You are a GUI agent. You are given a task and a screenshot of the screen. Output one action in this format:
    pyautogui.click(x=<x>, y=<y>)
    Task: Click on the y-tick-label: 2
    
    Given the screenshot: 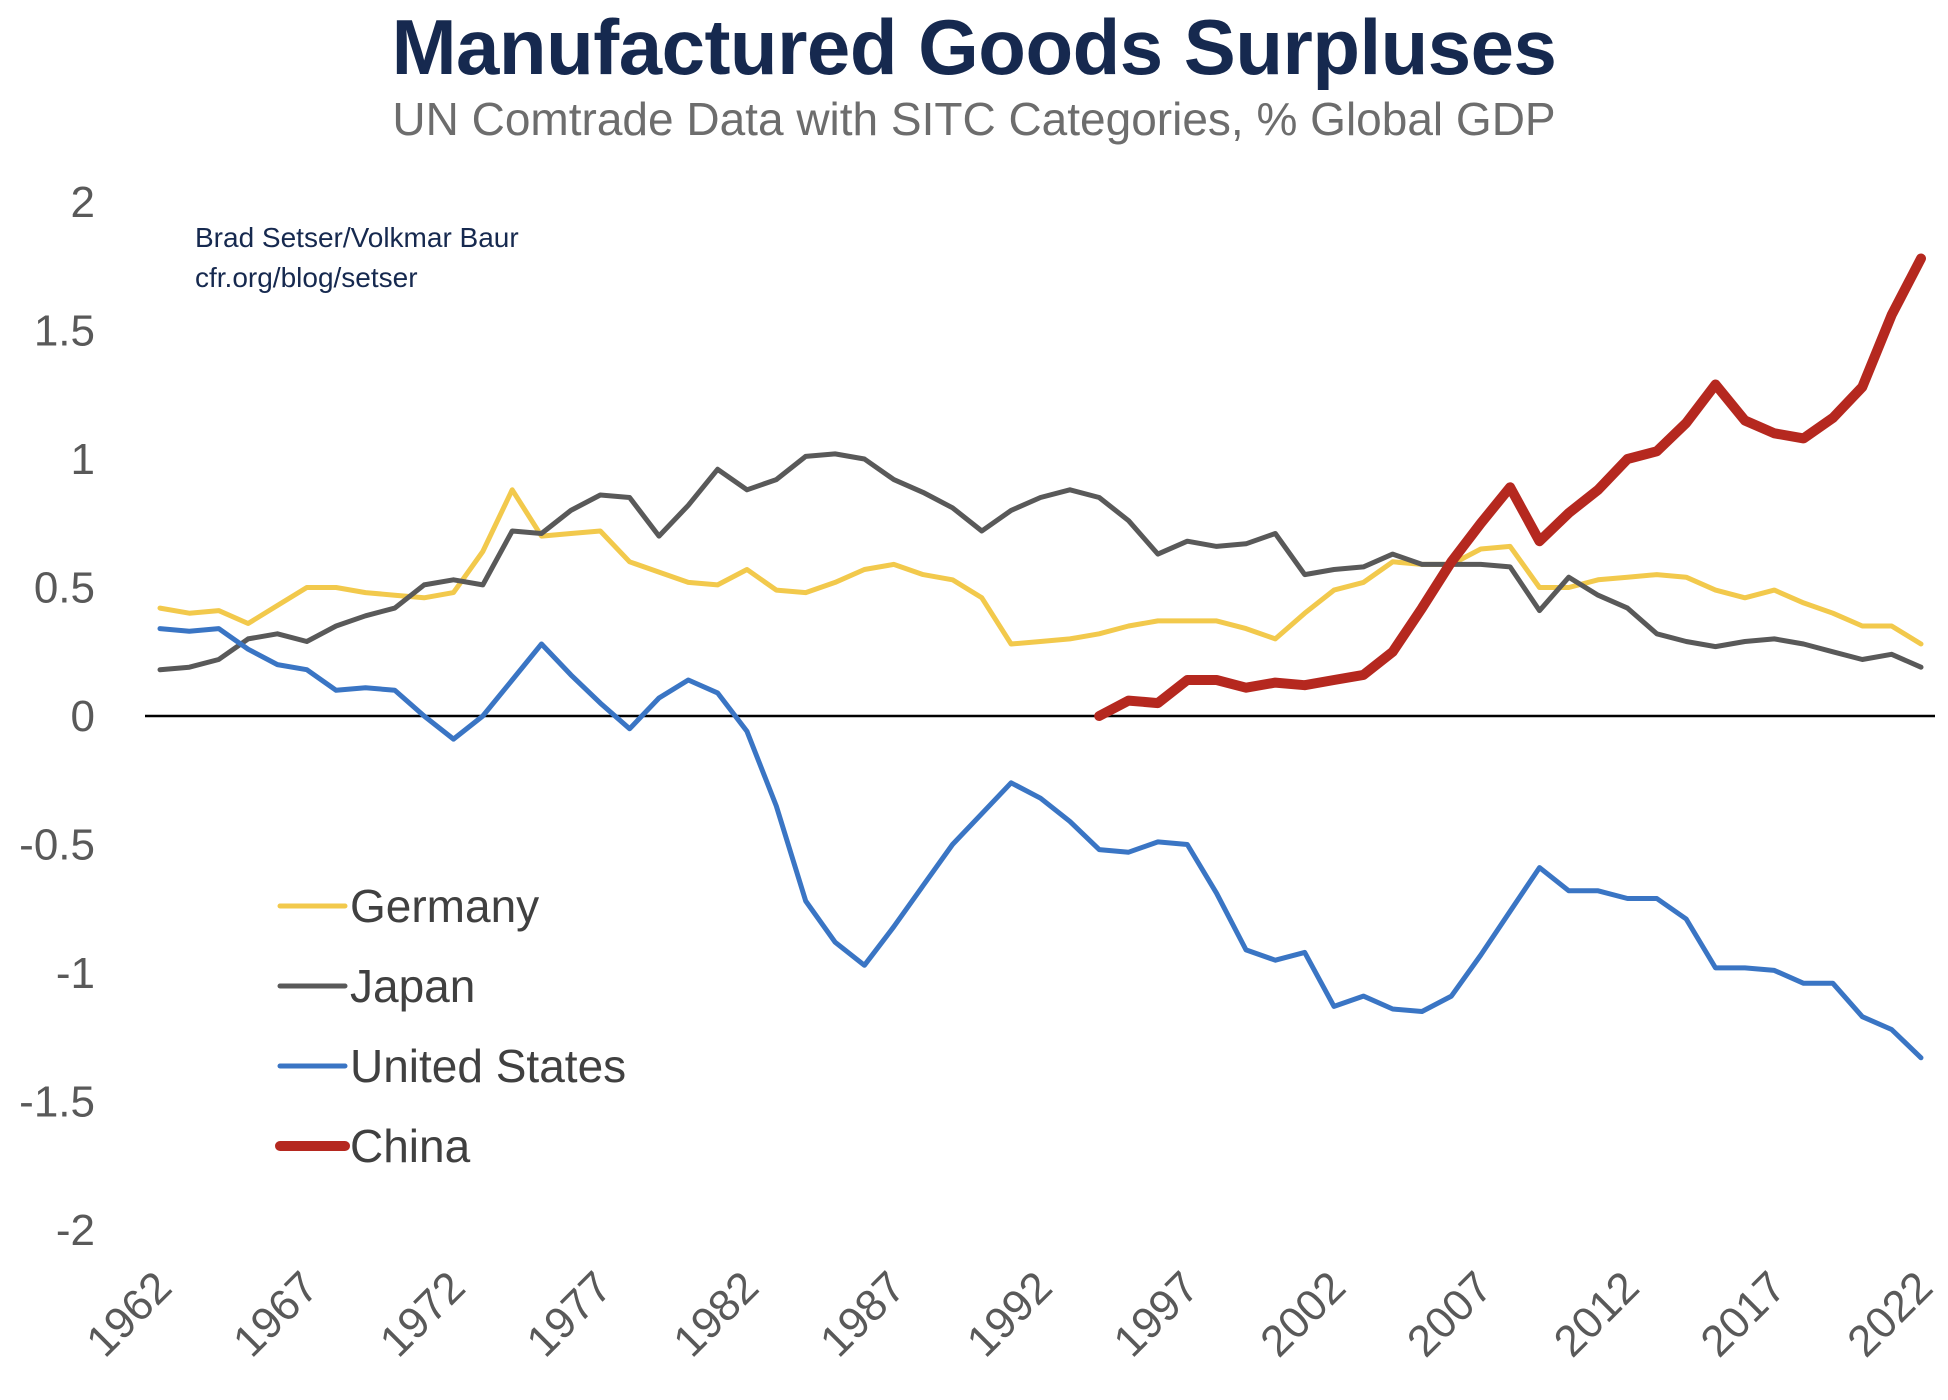 What is the action you would take?
    pyautogui.click(x=83, y=202)
    